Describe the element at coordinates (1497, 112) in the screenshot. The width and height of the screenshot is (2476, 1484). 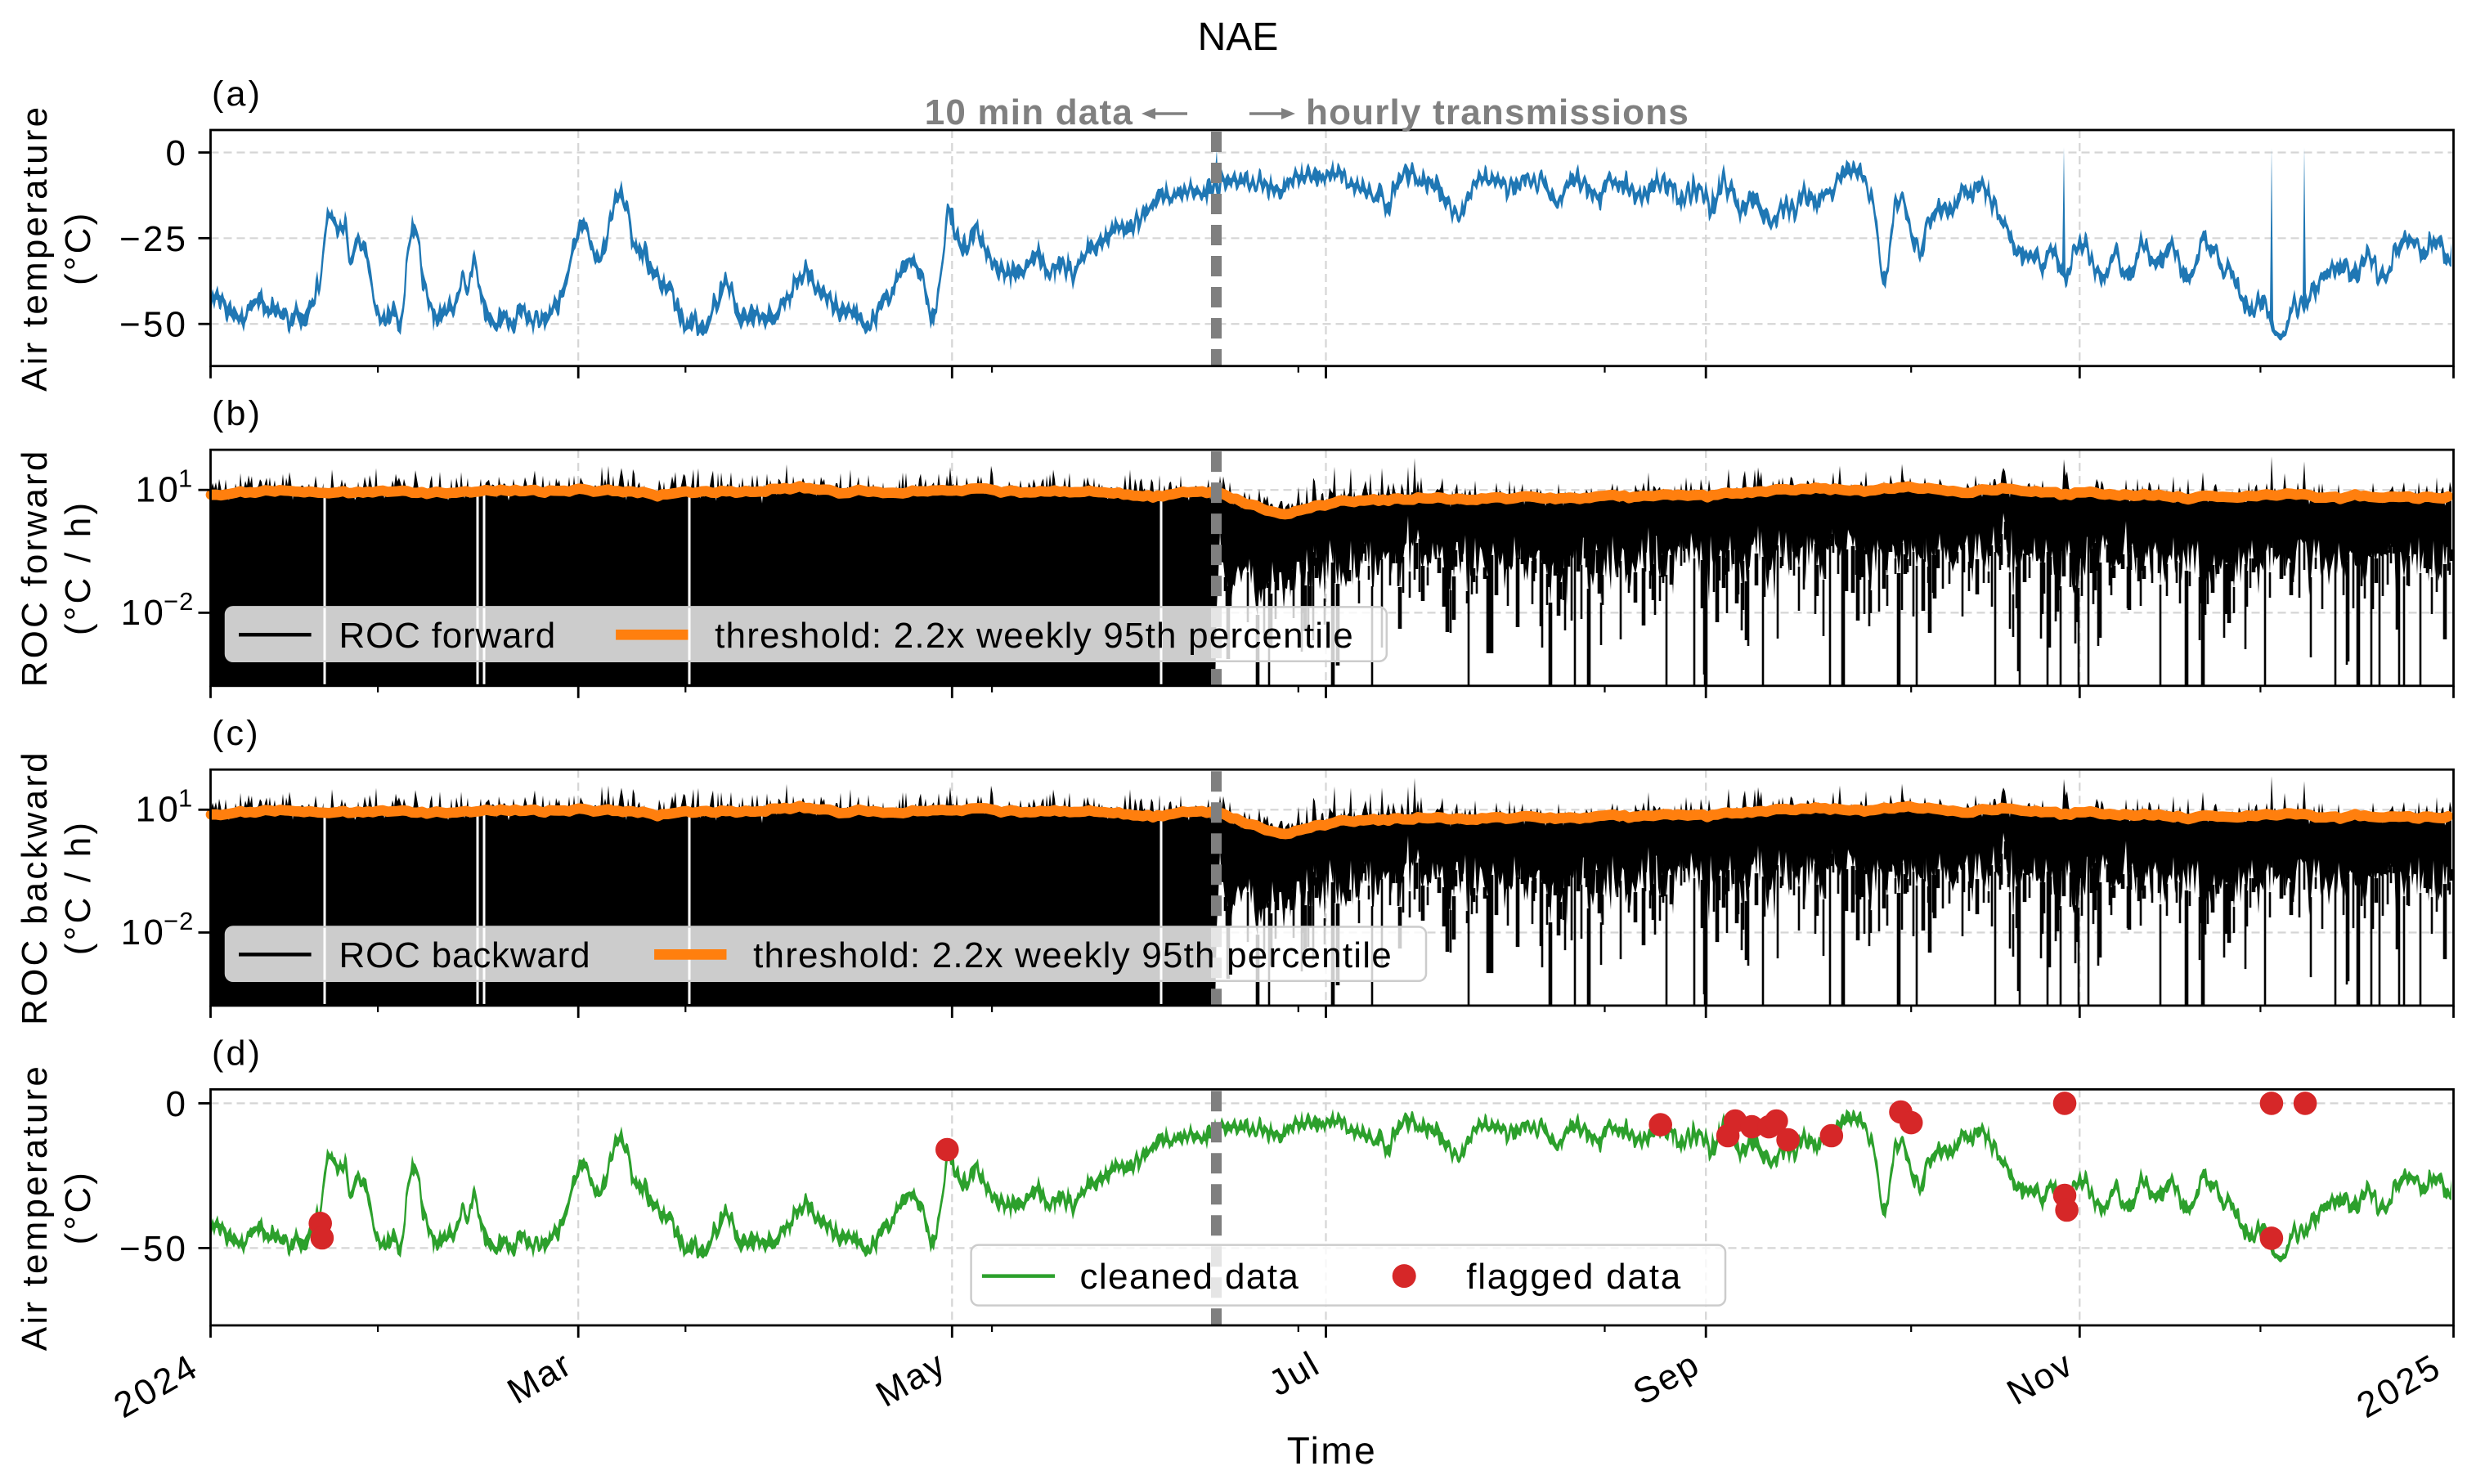
I see `svg-text: hourly transmissions` at that location.